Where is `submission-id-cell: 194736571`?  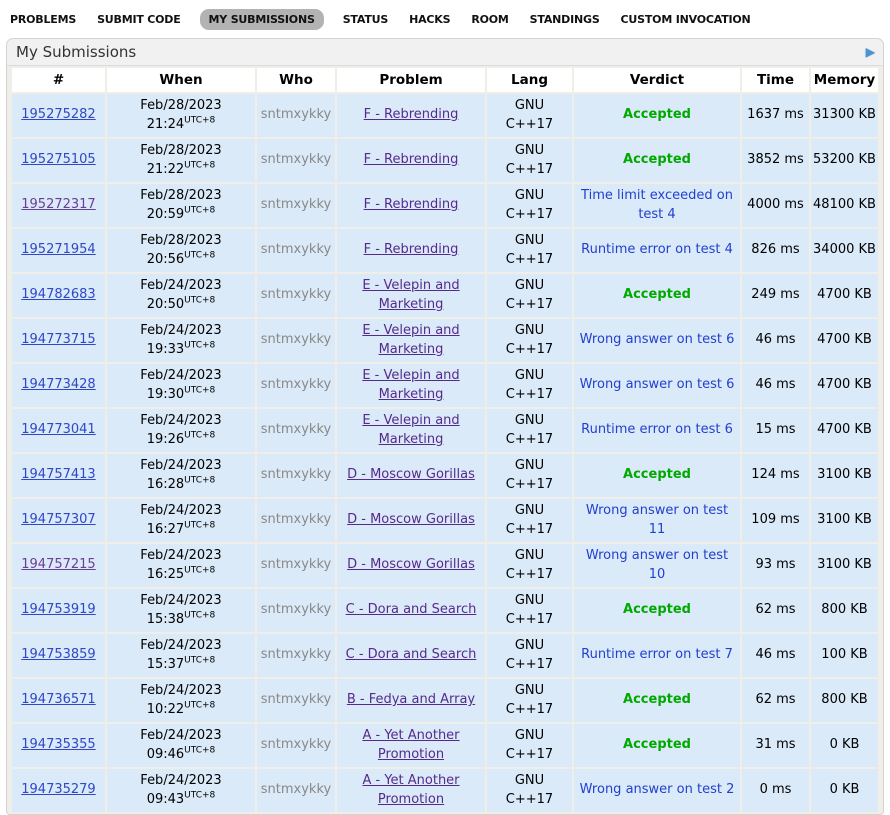
submission-id-cell: 194736571 is located at coordinates (58, 700).